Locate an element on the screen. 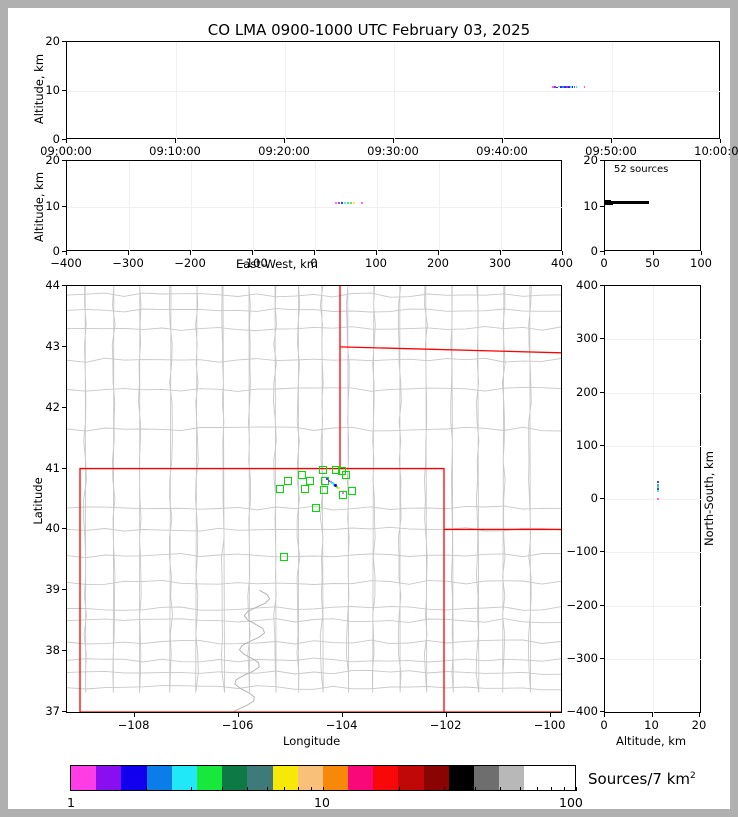 This screenshot has height=817, width=738. ns-ytick-label: 100 is located at coordinates (587, 444).